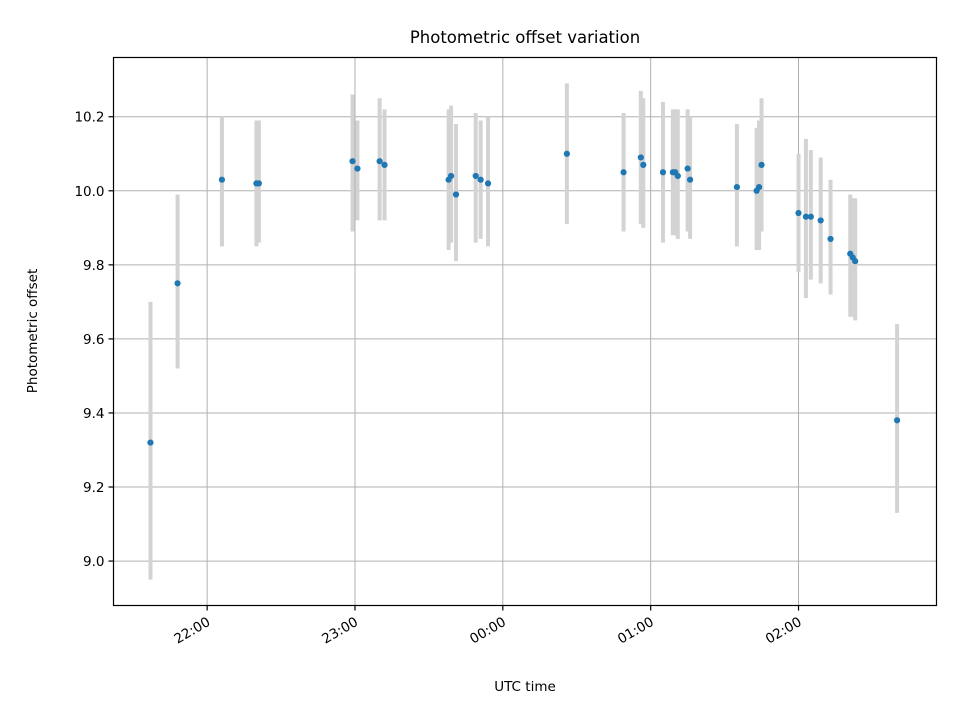  What do you see at coordinates (89, 118) in the screenshot?
I see `y-tick-label: 10.2` at bounding box center [89, 118].